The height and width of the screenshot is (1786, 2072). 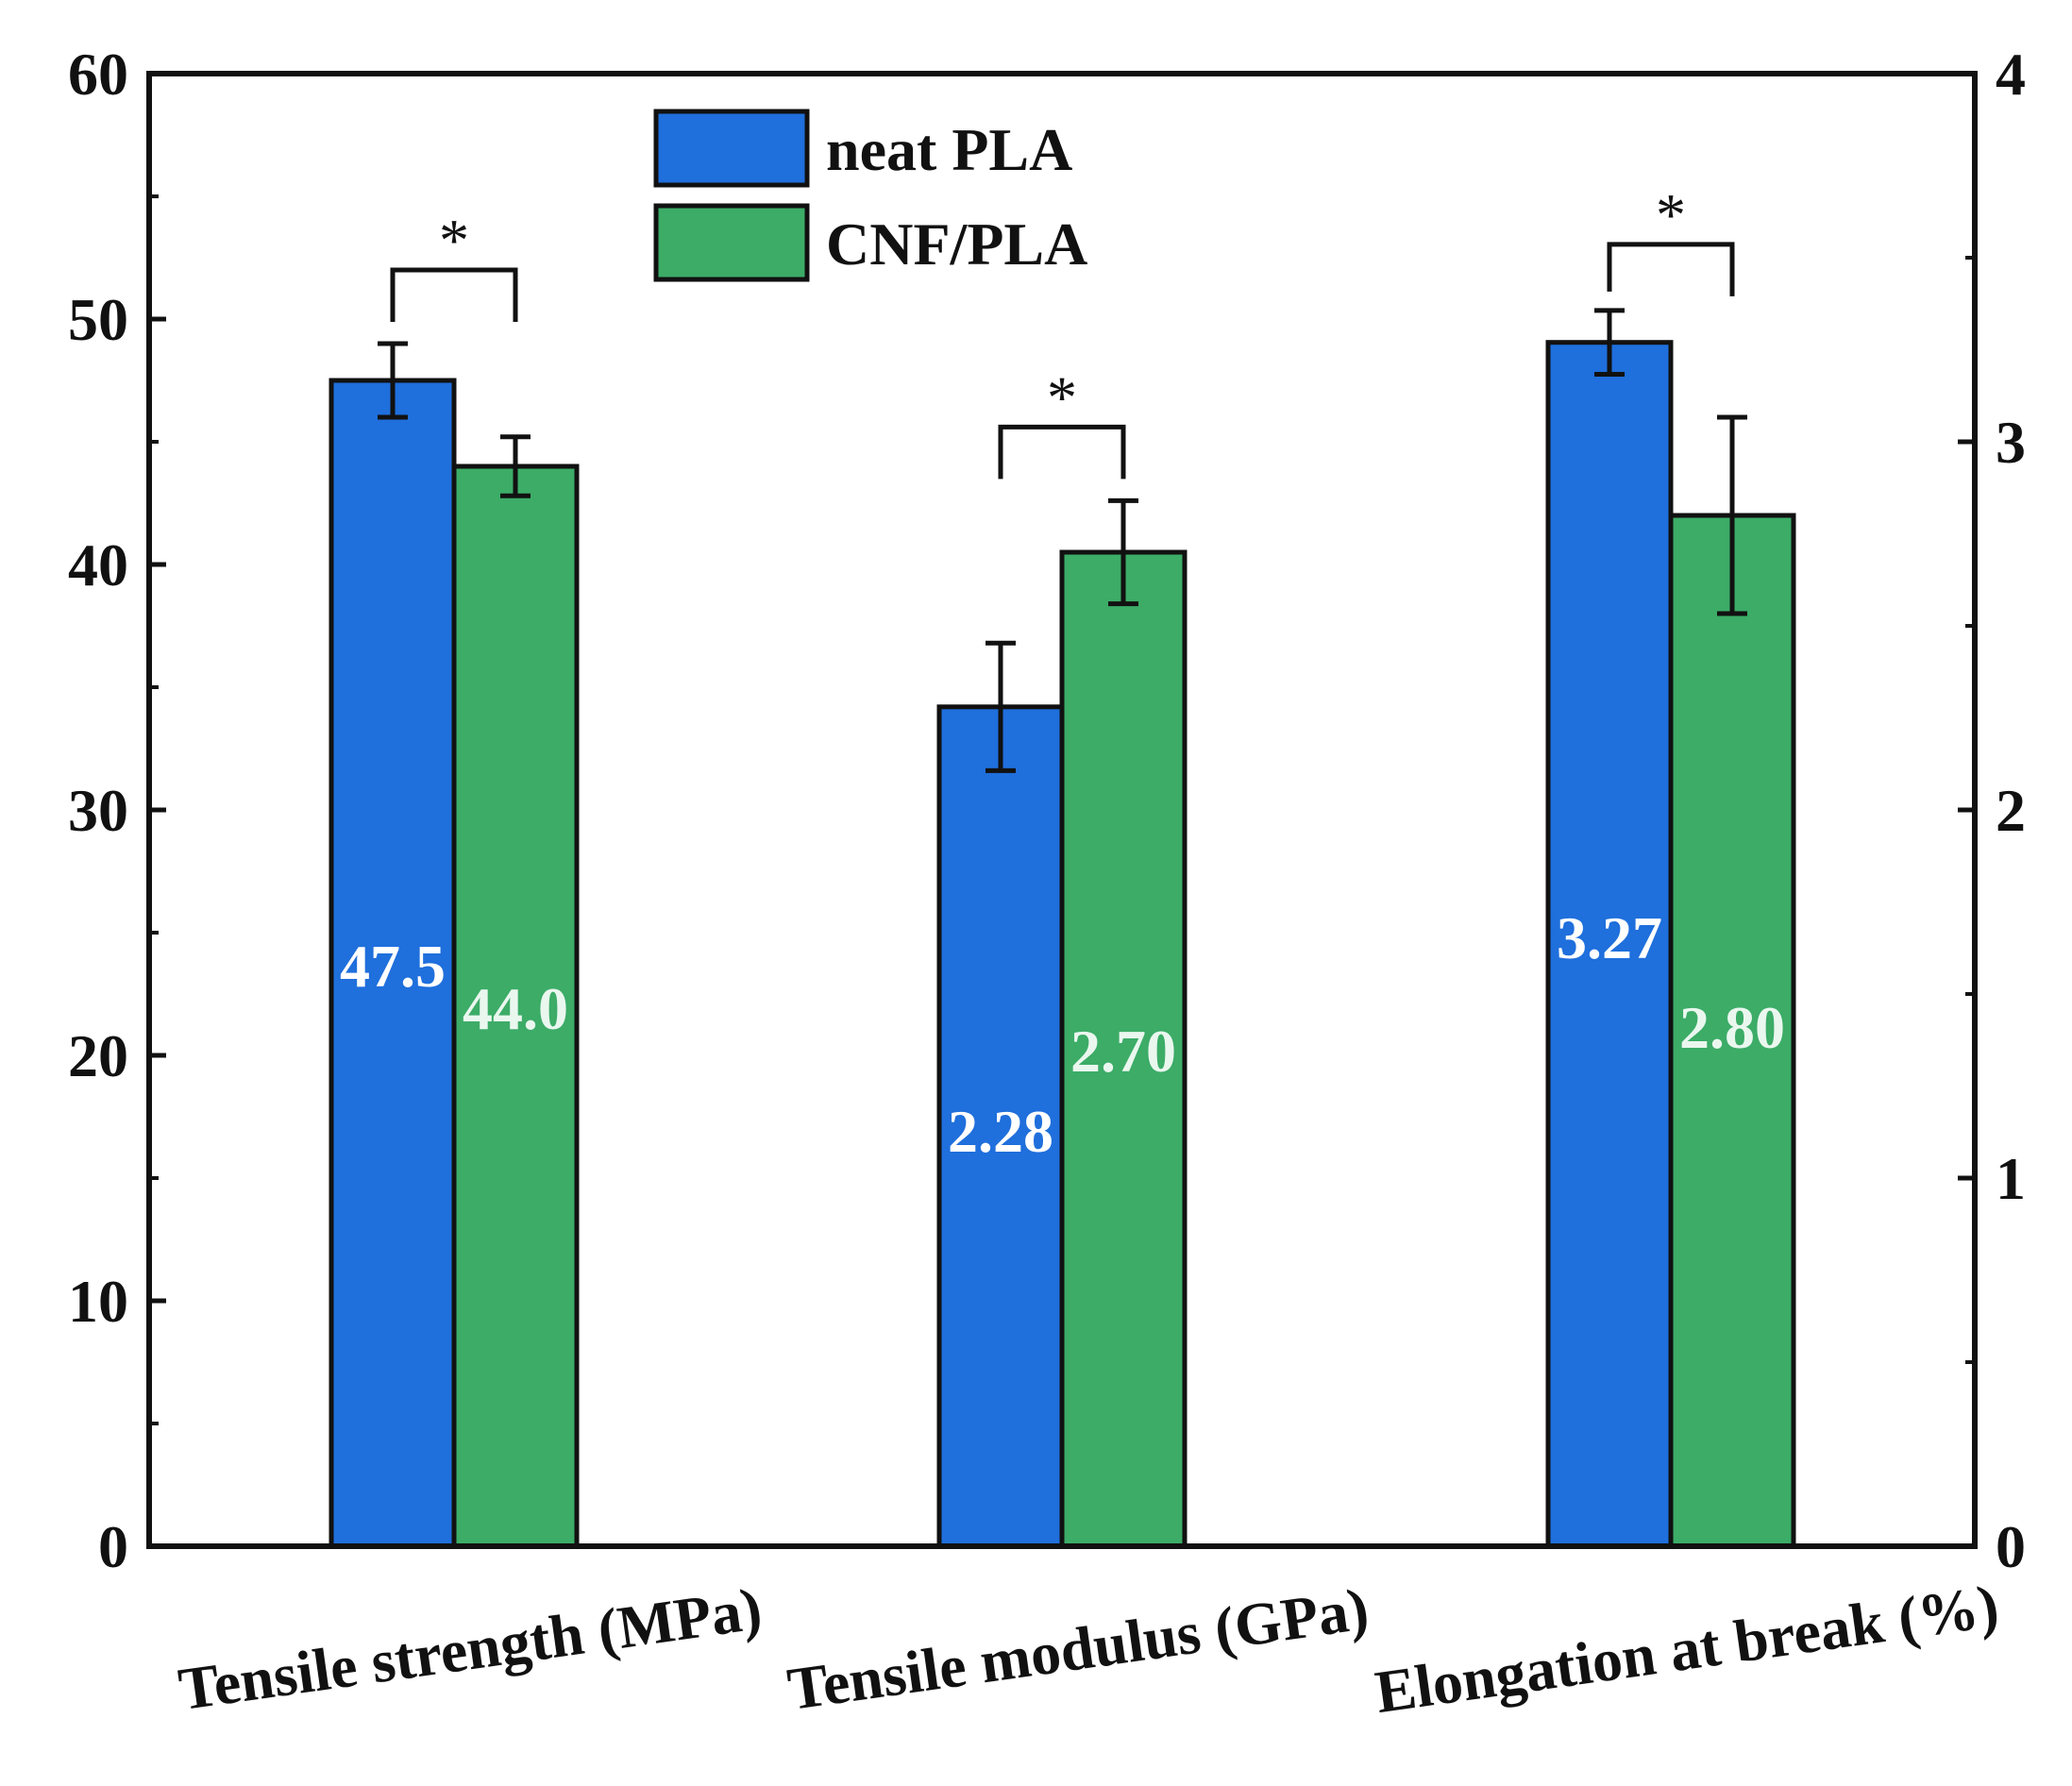 What do you see at coordinates (98, 1301) in the screenshot?
I see `left-tick-label: 10` at bounding box center [98, 1301].